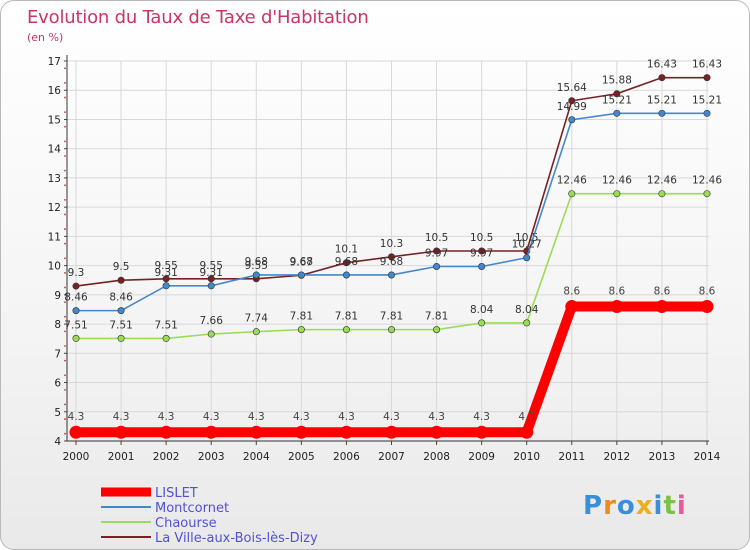 The width and height of the screenshot is (750, 550). I want to click on y-tick-label: 13, so click(54, 179).